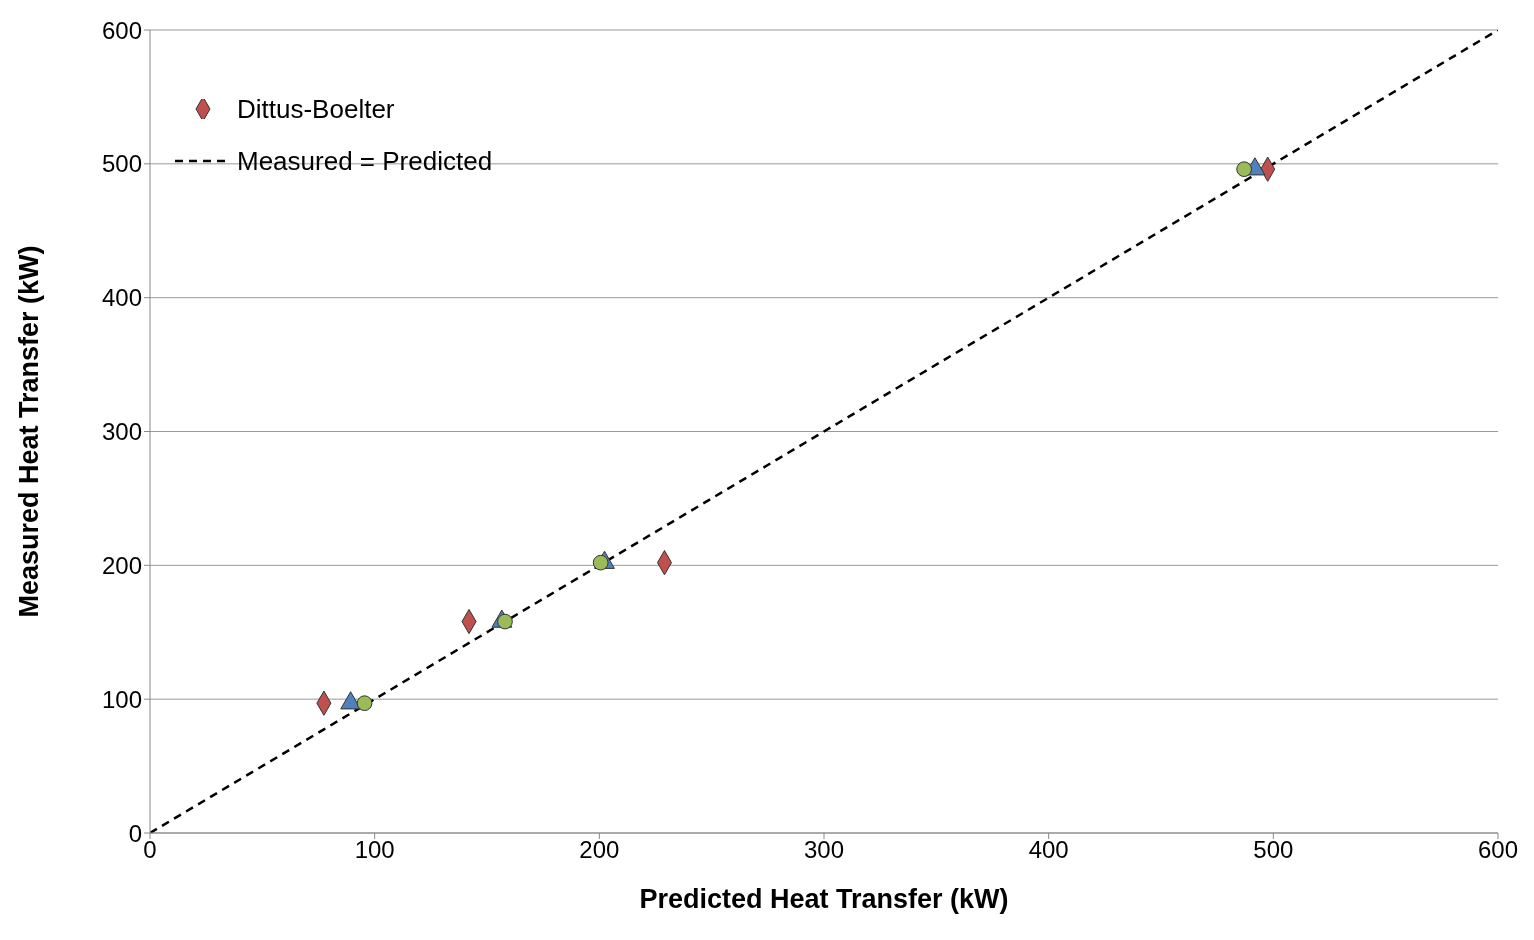  What do you see at coordinates (365, 161) in the screenshot?
I see `legend-label: Measured = Predicted` at bounding box center [365, 161].